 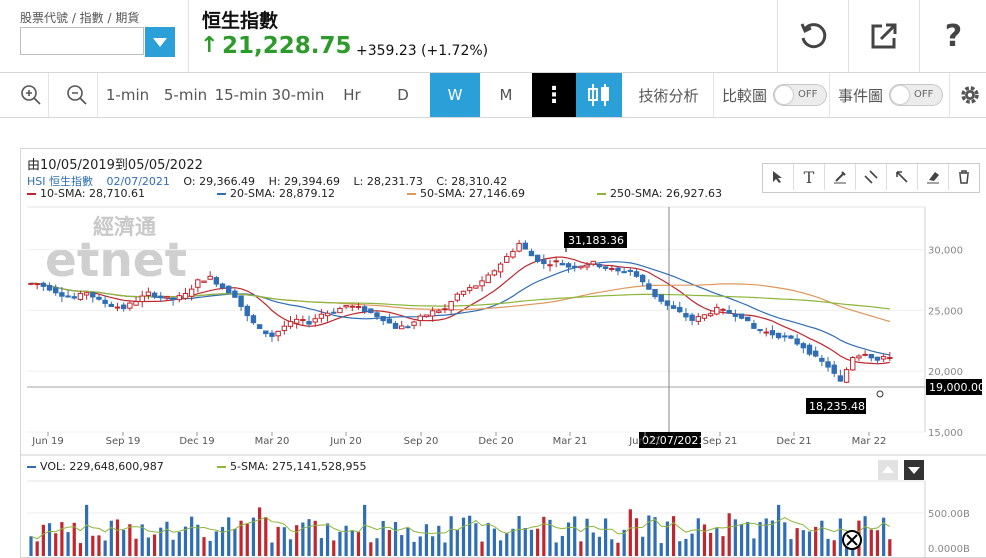 I want to click on chart-toolbar, so click(x=493, y=95).